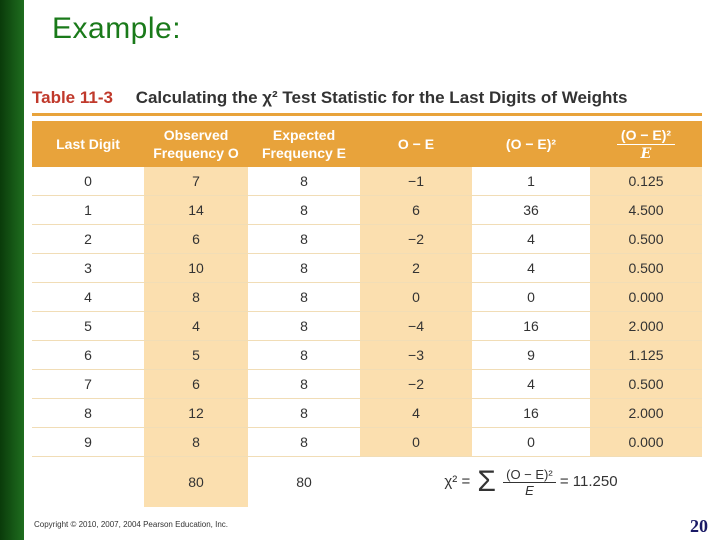  I want to click on formula-numerator: (O − E)², so click(529, 475).